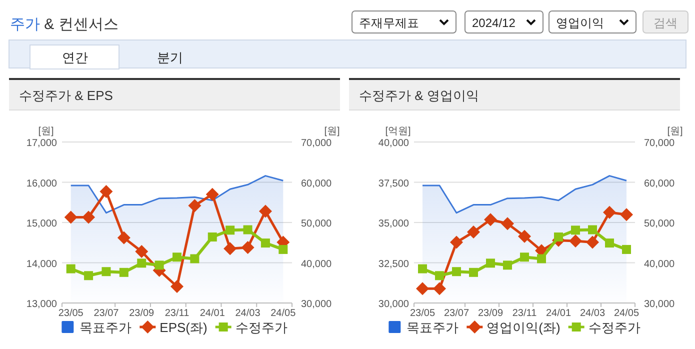 The image size is (695, 349). Describe the element at coordinates (64, 24) in the screenshot. I see `text: 주가 & 컨센서스` at that location.